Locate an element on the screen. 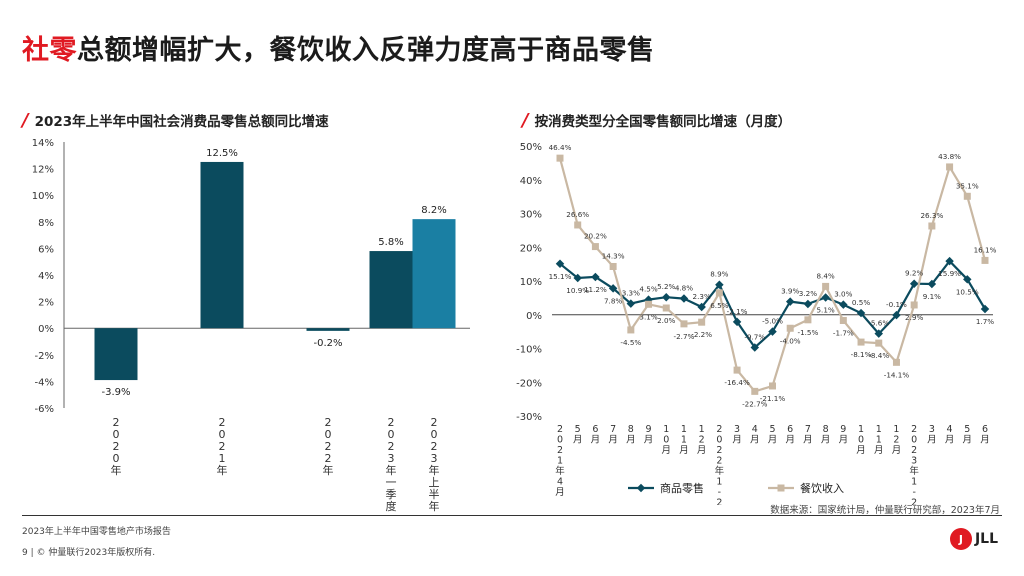 The image size is (1024, 576). title-highlight: 社零 is located at coordinates (49, 50).